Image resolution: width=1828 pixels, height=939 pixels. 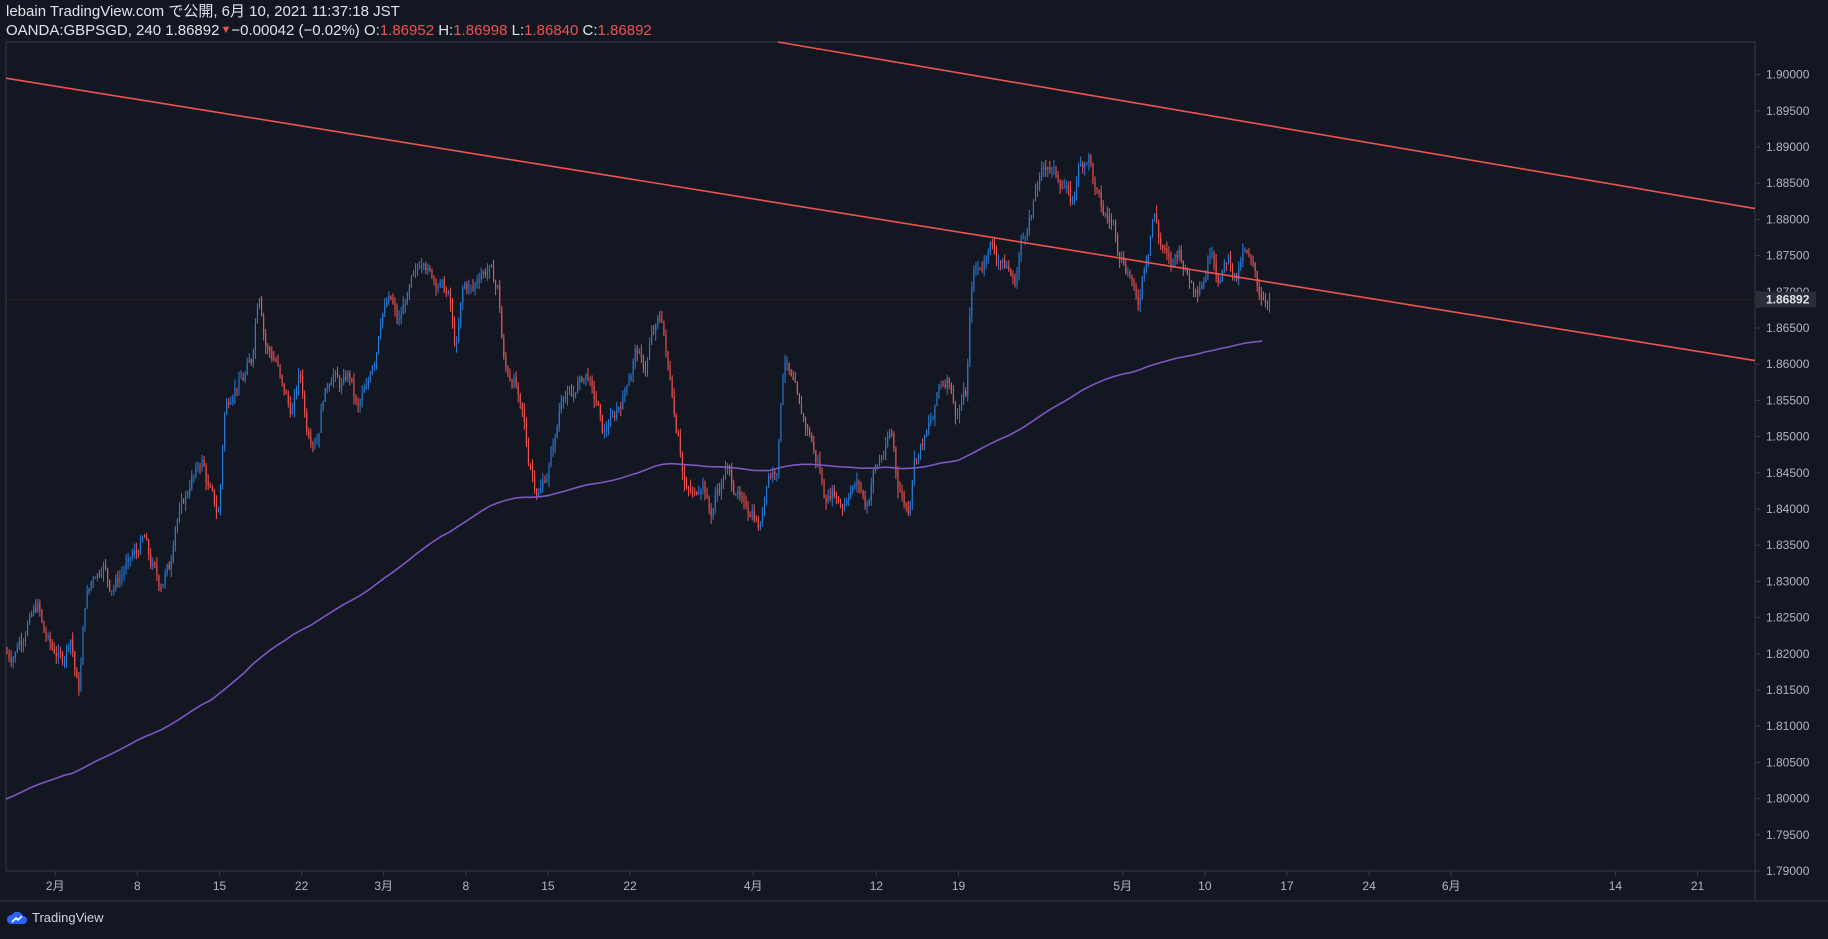 What do you see at coordinates (1788, 473) in the screenshot?
I see `y-tick-label: 1.84500` at bounding box center [1788, 473].